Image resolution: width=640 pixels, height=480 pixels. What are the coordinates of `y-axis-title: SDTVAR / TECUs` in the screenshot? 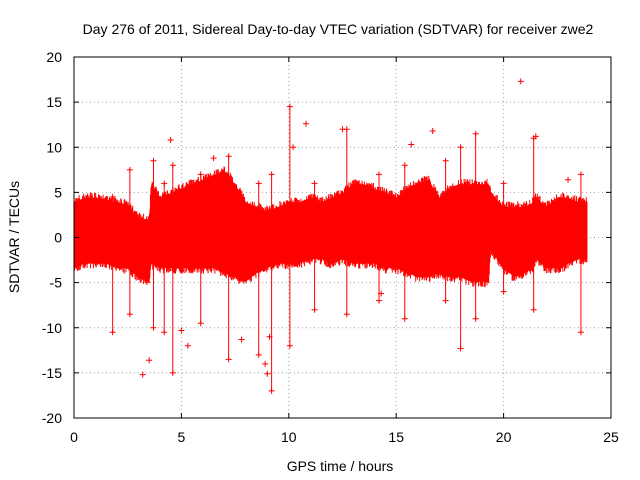 It's located at (14, 237).